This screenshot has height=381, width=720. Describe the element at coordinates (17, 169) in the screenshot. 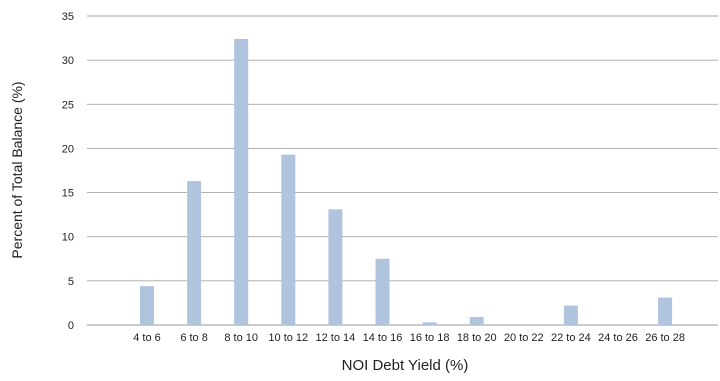

I see `y-axis-title: Percent of Total Balance (%)` at that location.